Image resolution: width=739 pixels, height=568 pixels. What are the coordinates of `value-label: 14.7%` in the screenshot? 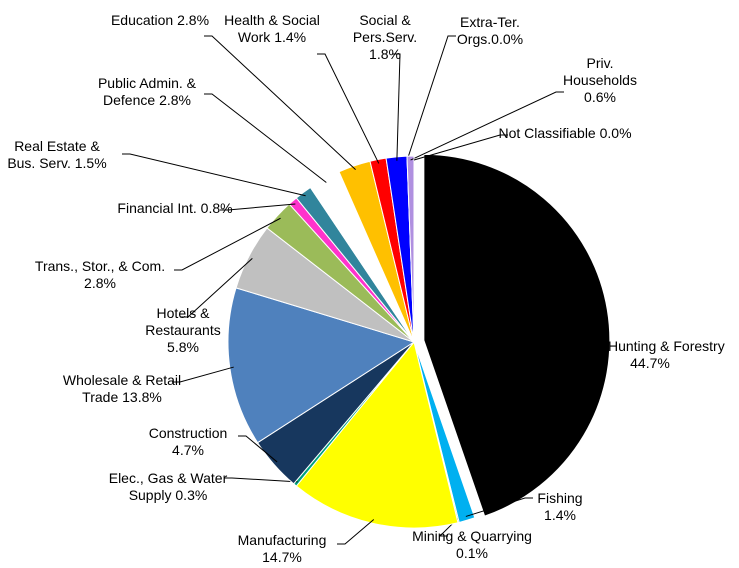 It's located at (282, 557).